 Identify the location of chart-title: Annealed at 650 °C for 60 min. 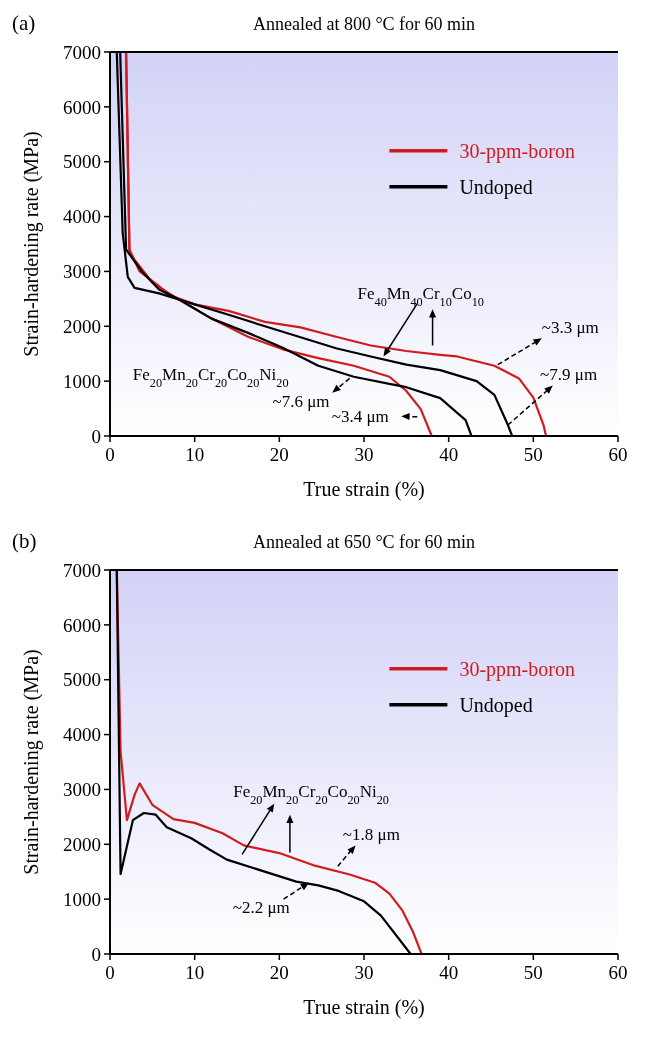
(364, 542).